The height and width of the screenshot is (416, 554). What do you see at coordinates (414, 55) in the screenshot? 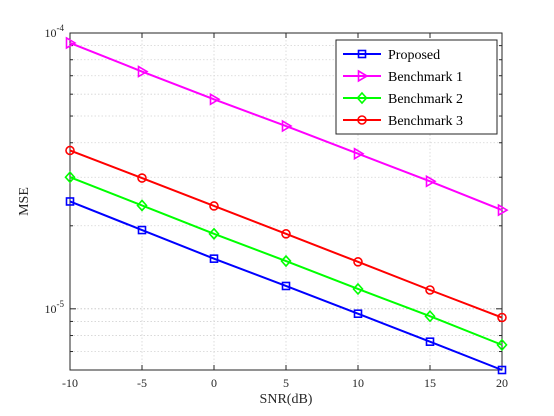
I see `legend-label: Proposed` at bounding box center [414, 55].